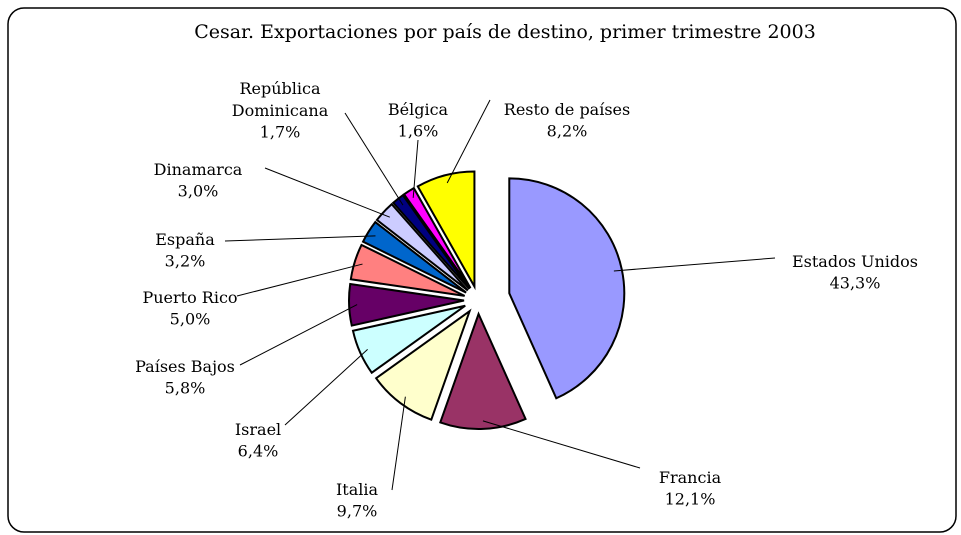 The image size is (961, 535). I want to click on slice-label: Resto de países, so click(567, 109).